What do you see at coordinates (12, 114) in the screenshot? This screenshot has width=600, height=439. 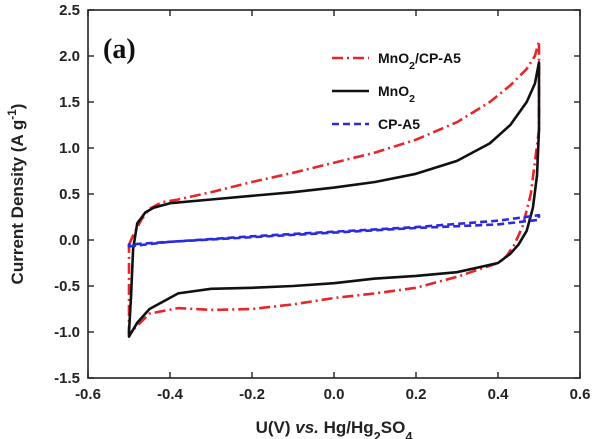 I see `ylabel-part: -1` at bounding box center [12, 114].